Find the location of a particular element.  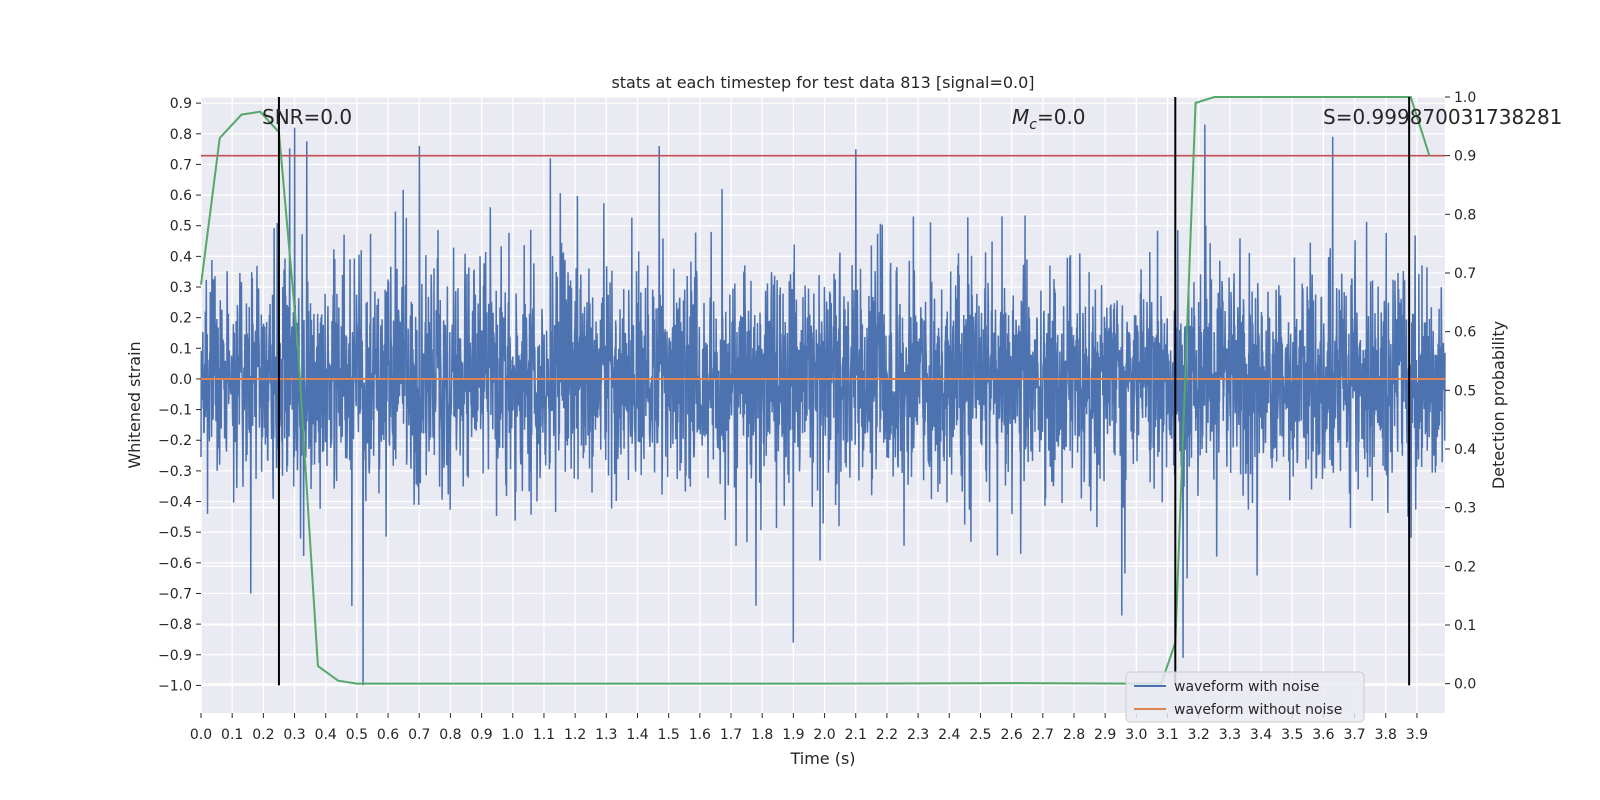

y2-tick-label: 0.5 is located at coordinates (1465, 391).